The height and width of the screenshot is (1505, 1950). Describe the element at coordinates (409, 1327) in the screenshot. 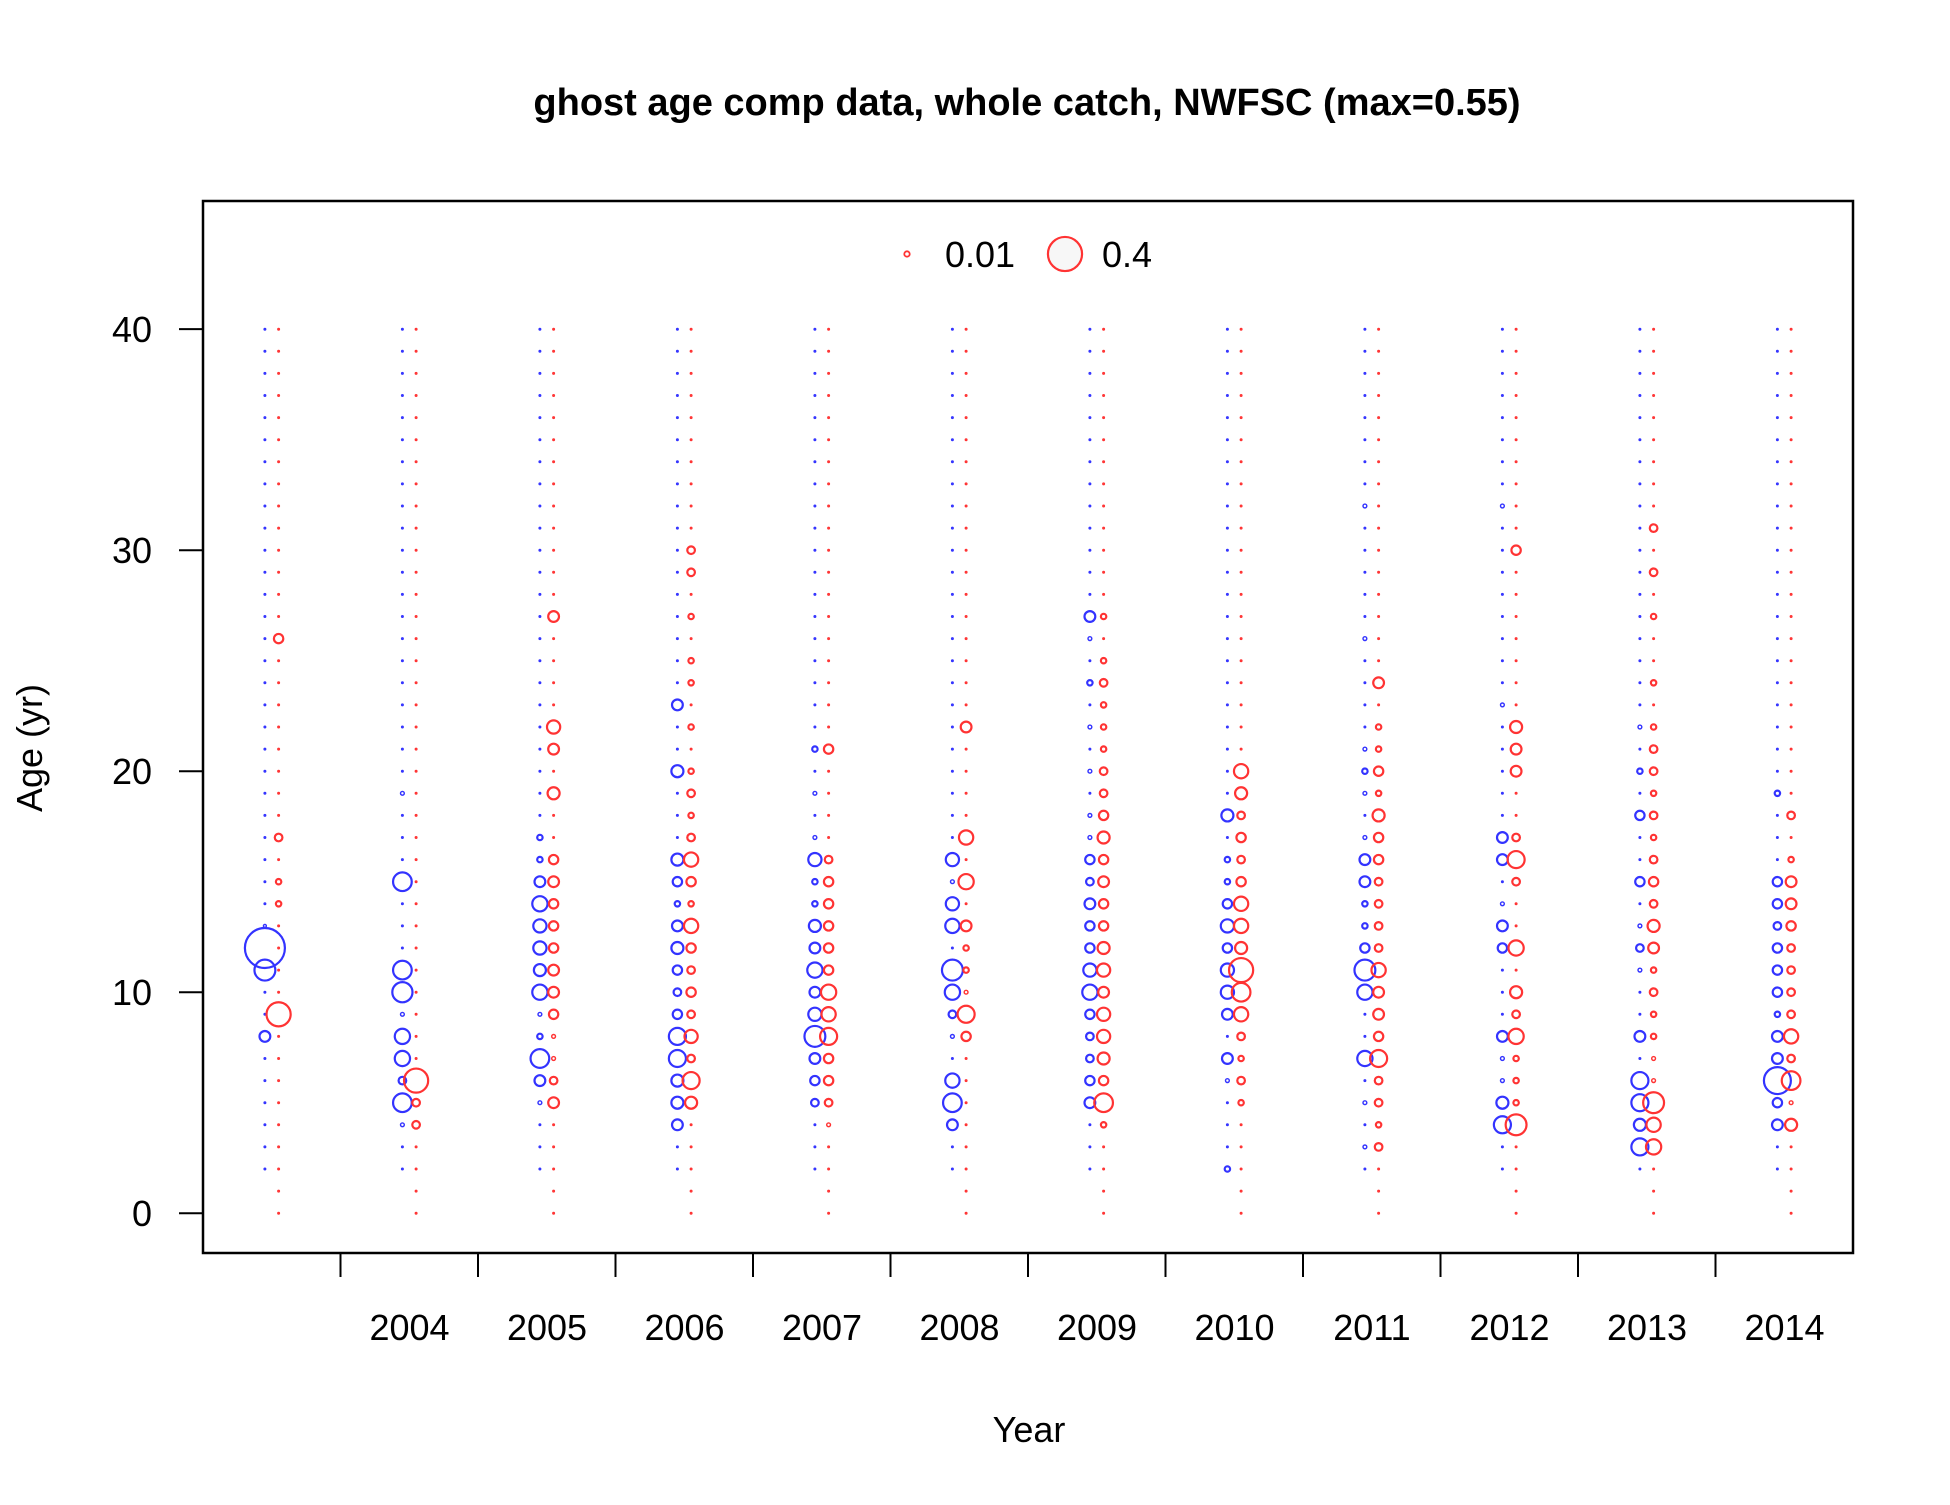

I see `x-tick-label: 2004` at that location.